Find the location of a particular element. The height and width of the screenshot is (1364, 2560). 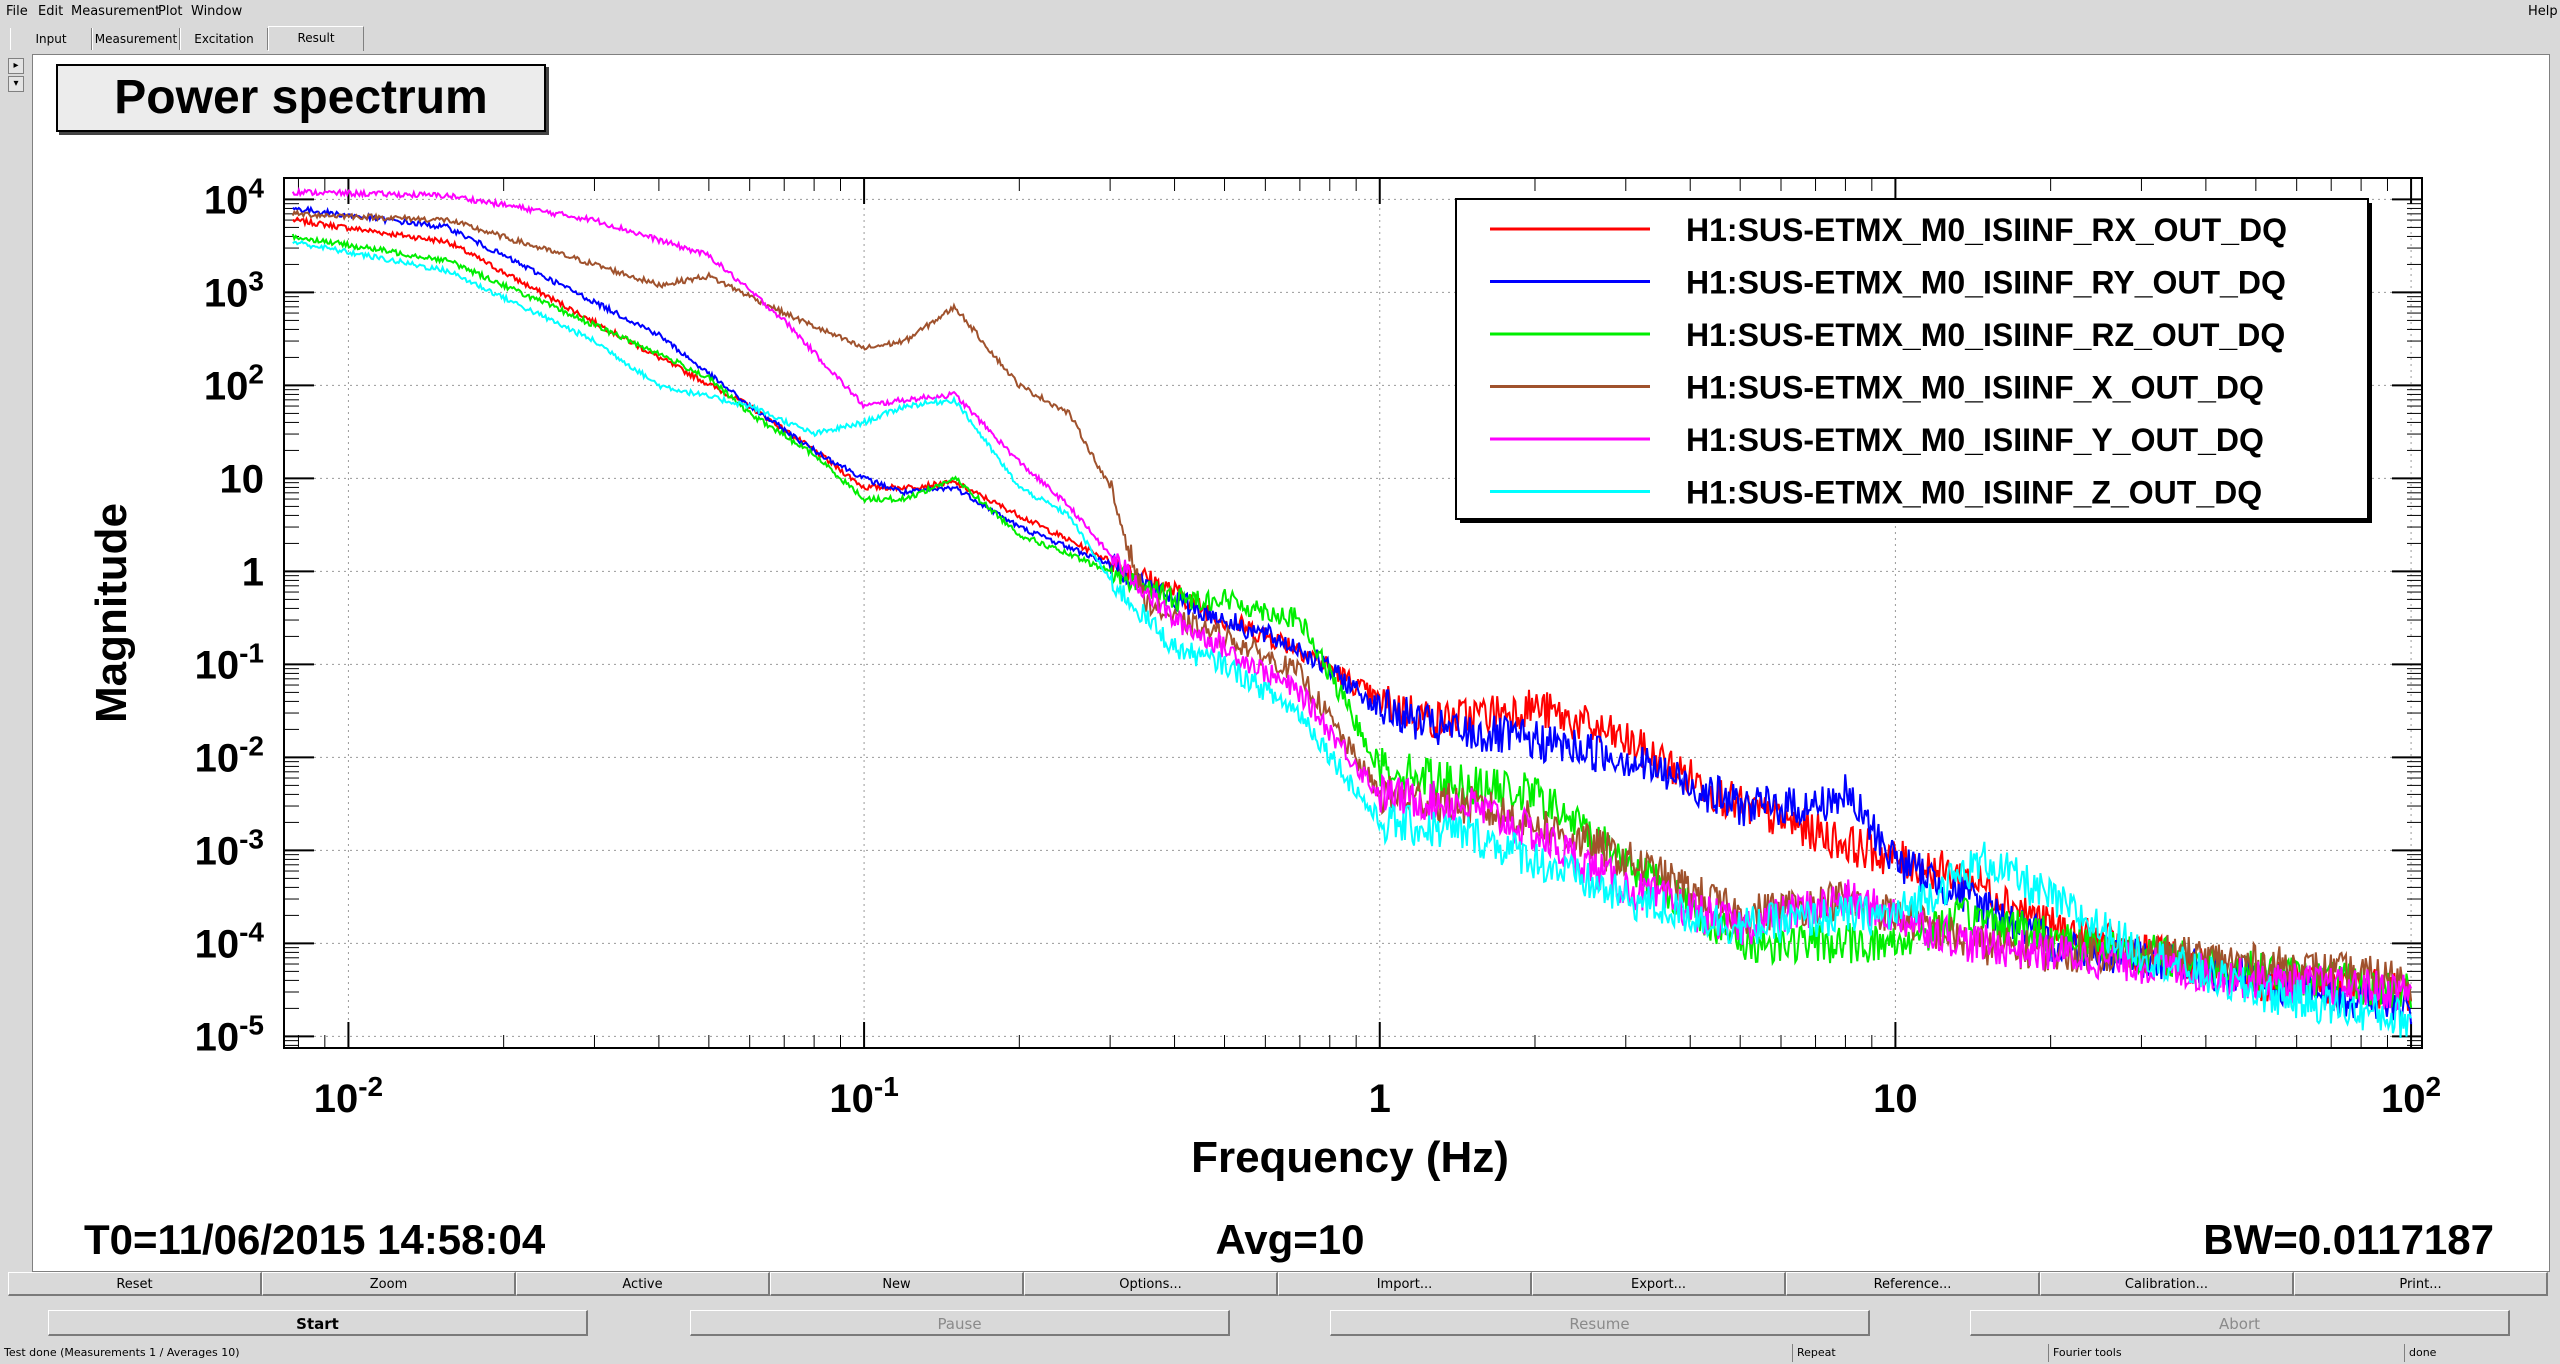

resume-button: Resume is located at coordinates (1600, 1323).